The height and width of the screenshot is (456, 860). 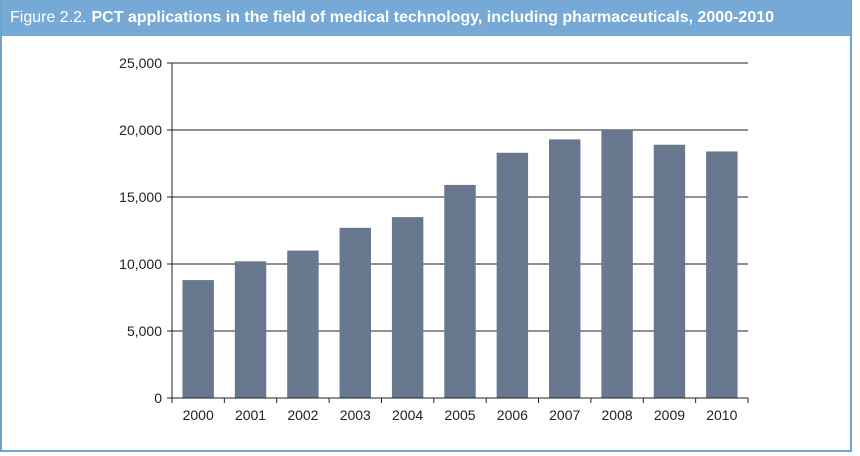 I want to click on x-tick-label: 2001, so click(x=250, y=415).